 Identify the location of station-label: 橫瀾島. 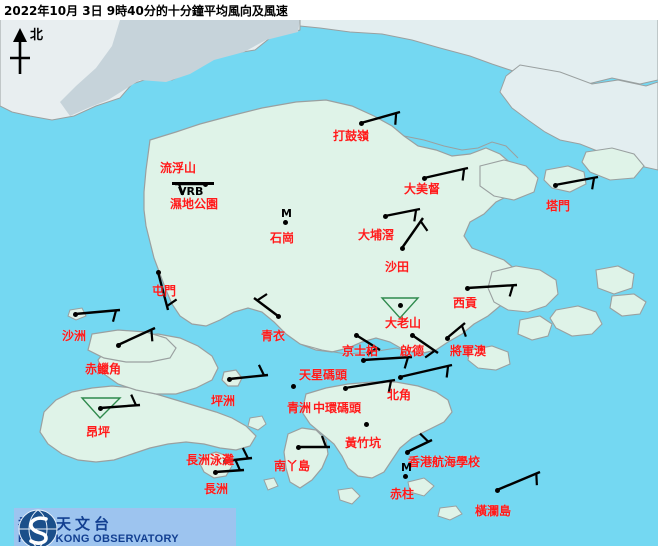
(493, 511).